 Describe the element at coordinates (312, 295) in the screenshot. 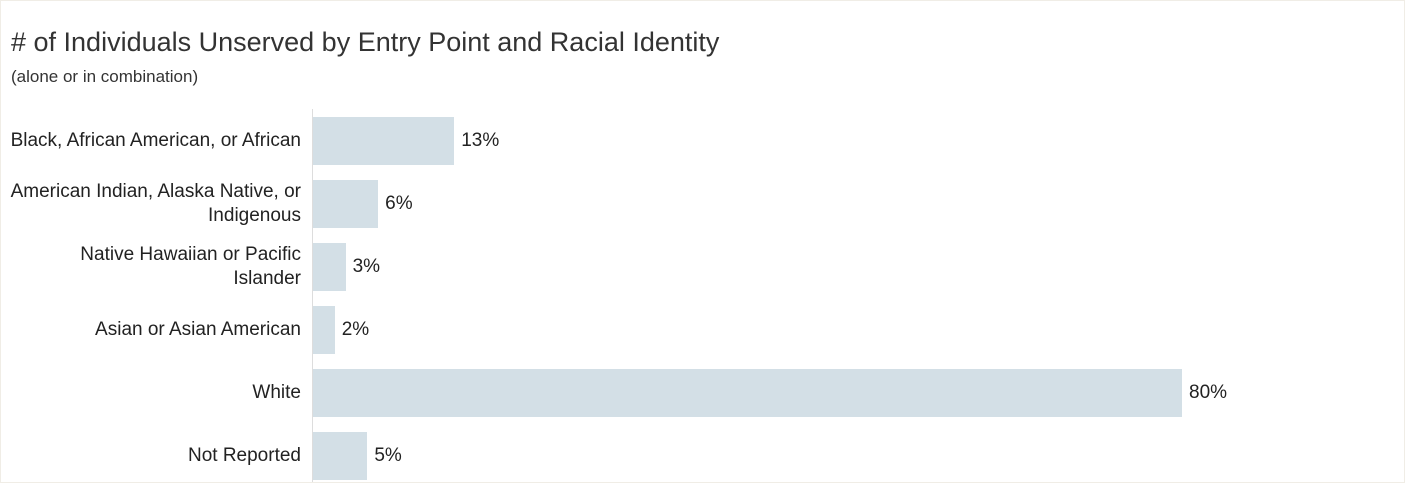

I see `axis-line` at that location.